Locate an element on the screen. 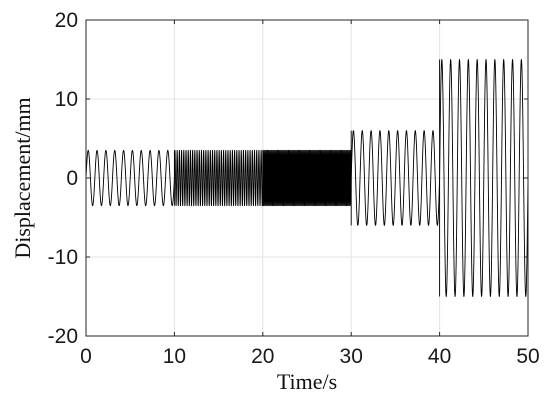 This screenshot has height=405, width=550. x-tick-label: 50 is located at coordinates (527, 356).